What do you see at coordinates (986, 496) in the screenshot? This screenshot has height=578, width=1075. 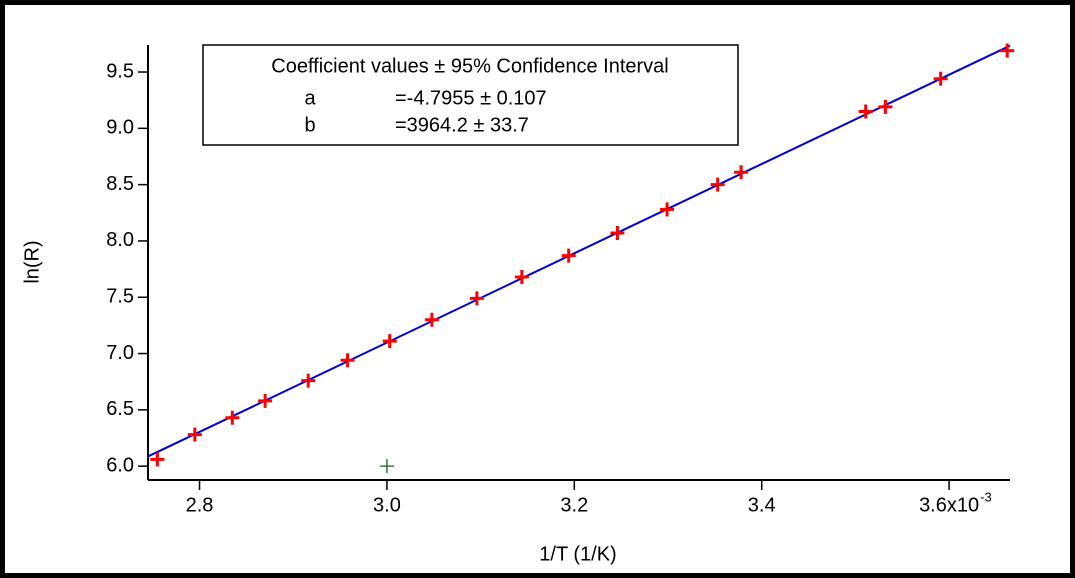 I see `x-exponent: -3` at bounding box center [986, 496].